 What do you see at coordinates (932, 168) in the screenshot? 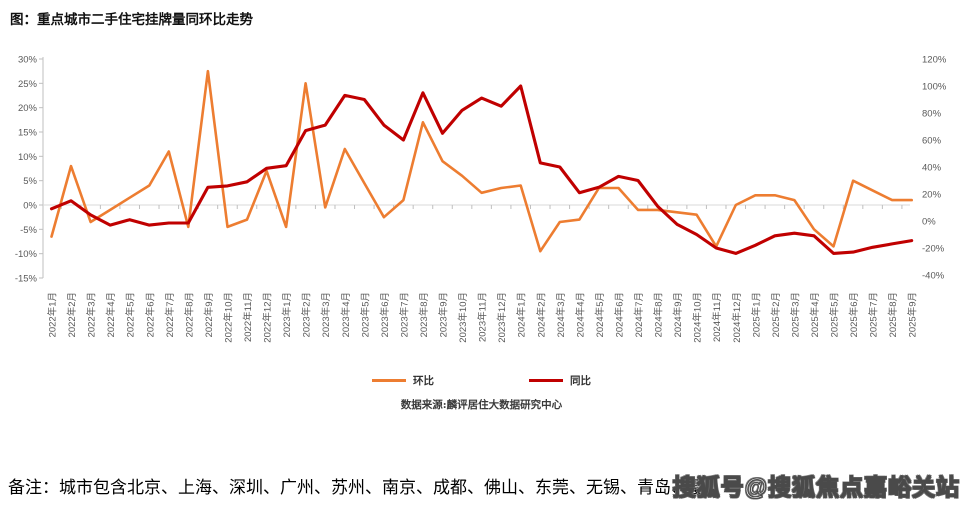
I see `y-axis-tick-label-right: 40%` at bounding box center [932, 168].